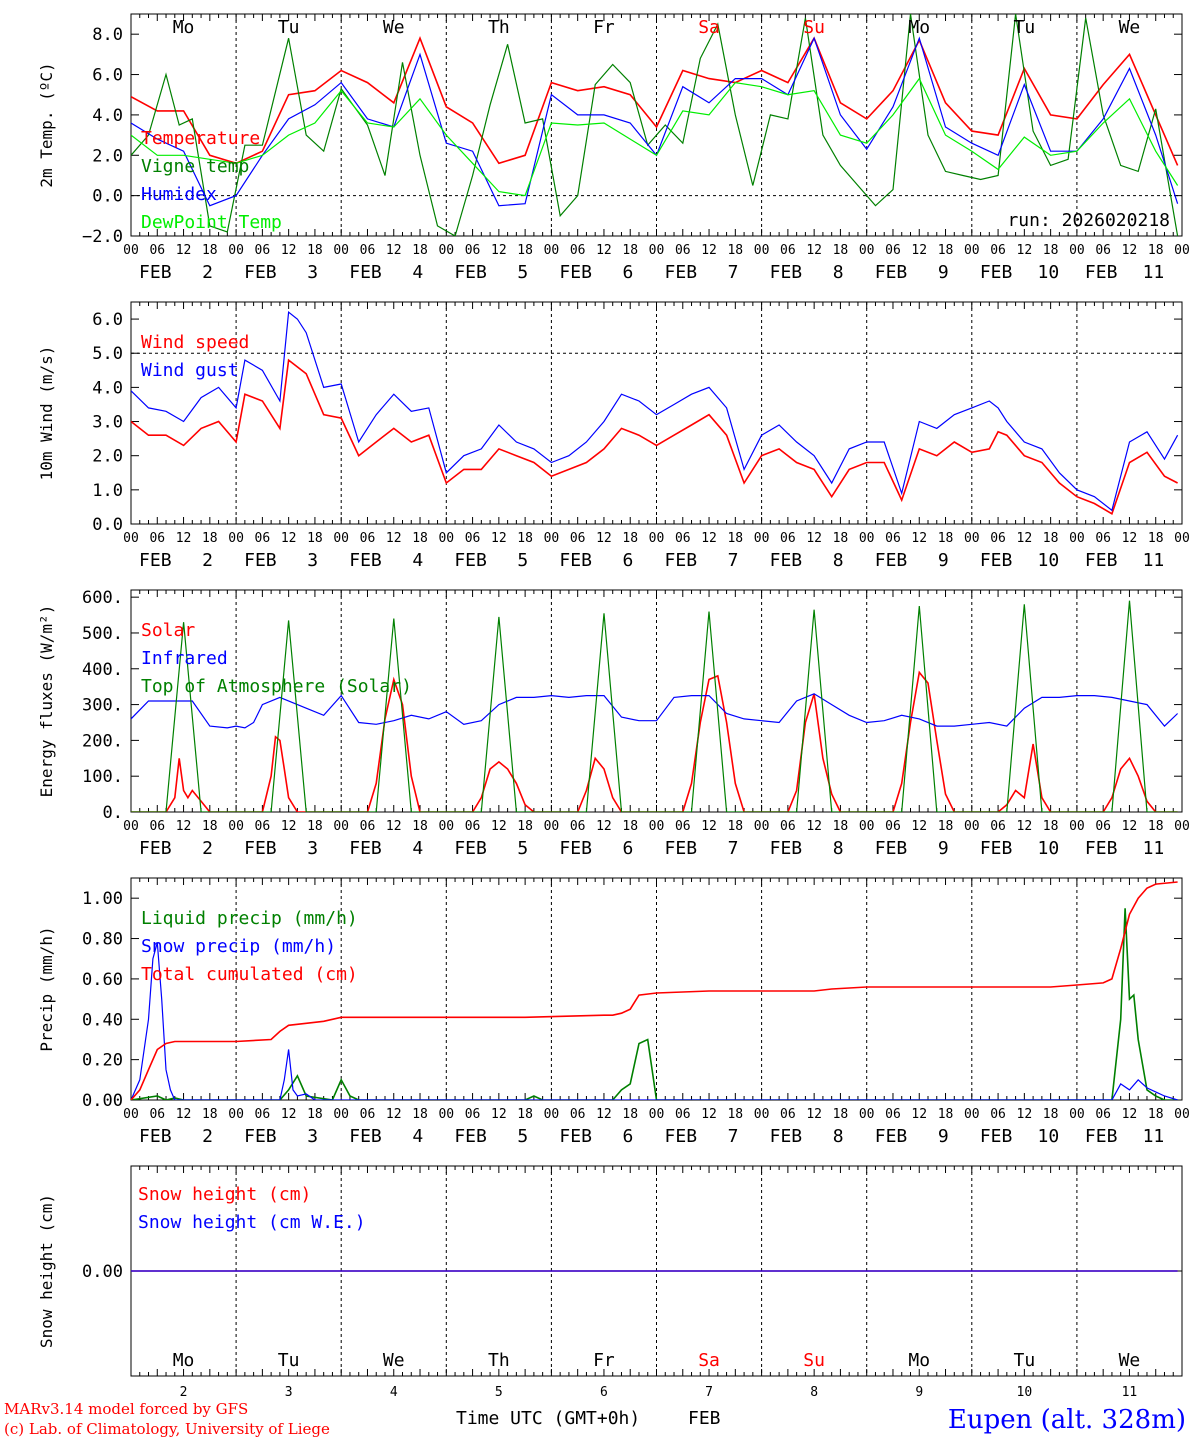 Image resolution: width=1194 pixels, height=1440 pixels. I want to click on y-tick-label: 600., so click(102, 598).